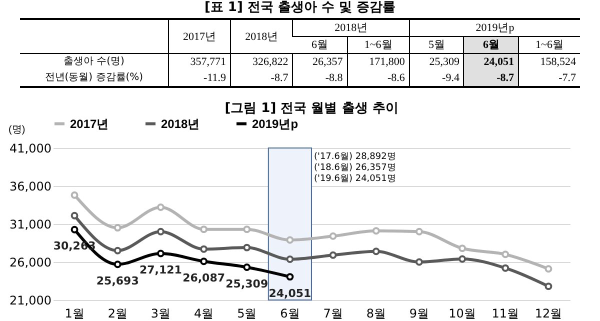  What do you see at coordinates (419, 313) in the screenshot?
I see `x-tick-label: 9월` at bounding box center [419, 313].